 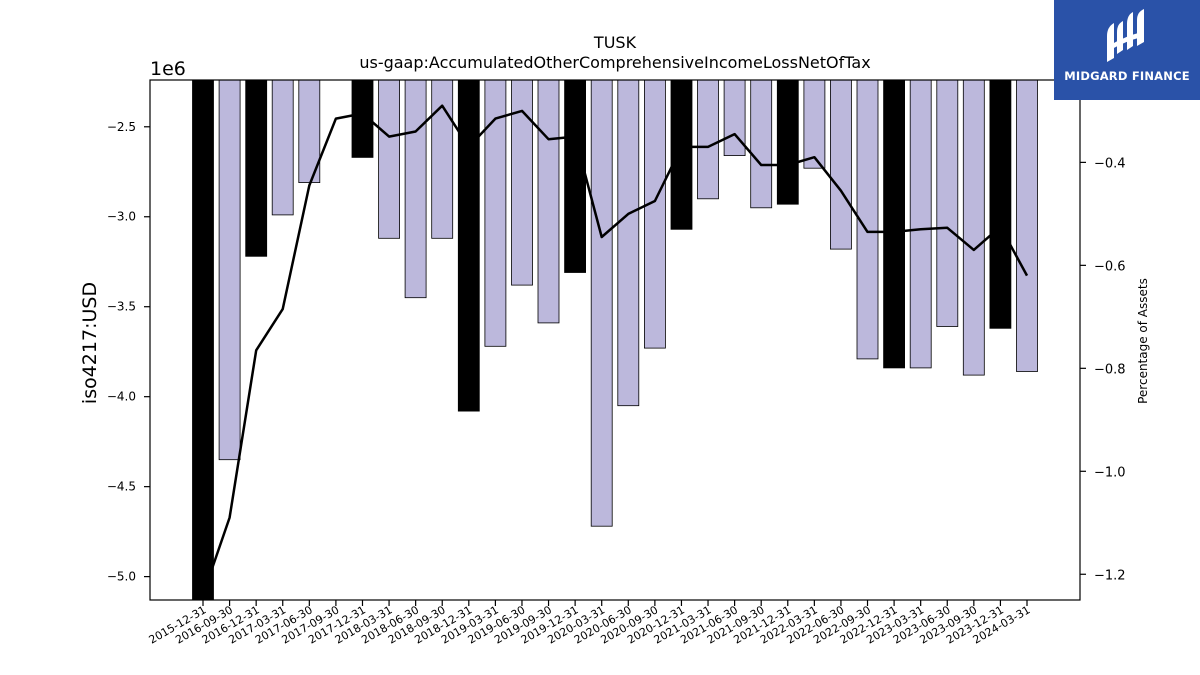 What do you see at coordinates (121, 487) in the screenshot?
I see `y-tick-label: −4.5` at bounding box center [121, 487].